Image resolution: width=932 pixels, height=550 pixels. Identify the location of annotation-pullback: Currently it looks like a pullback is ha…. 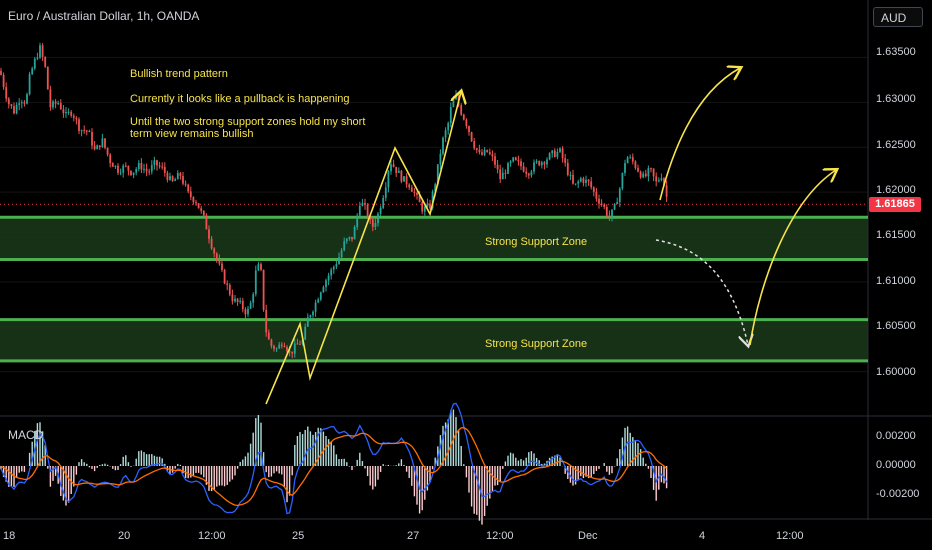
(240, 99).